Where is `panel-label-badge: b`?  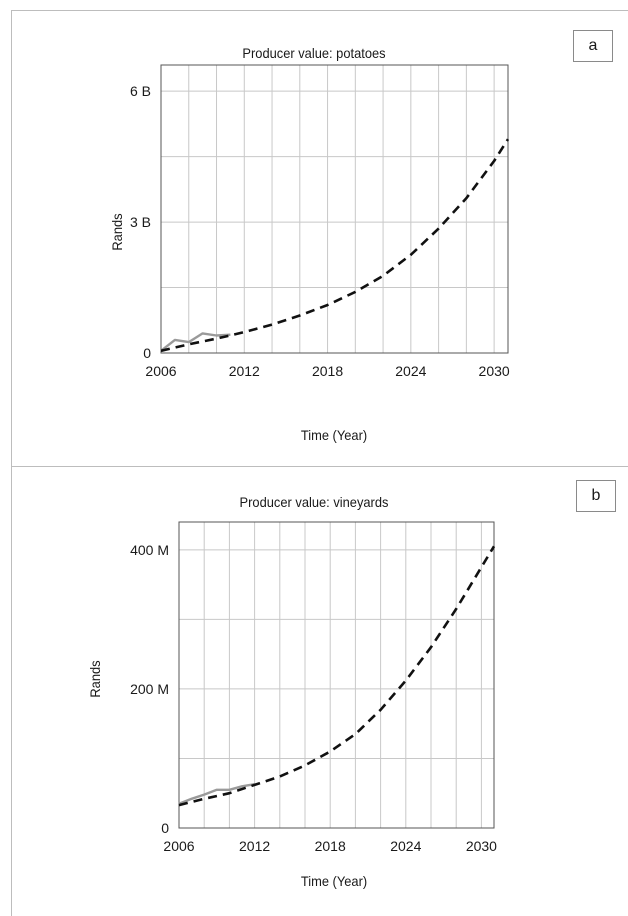 panel-label-badge: b is located at coordinates (596, 496).